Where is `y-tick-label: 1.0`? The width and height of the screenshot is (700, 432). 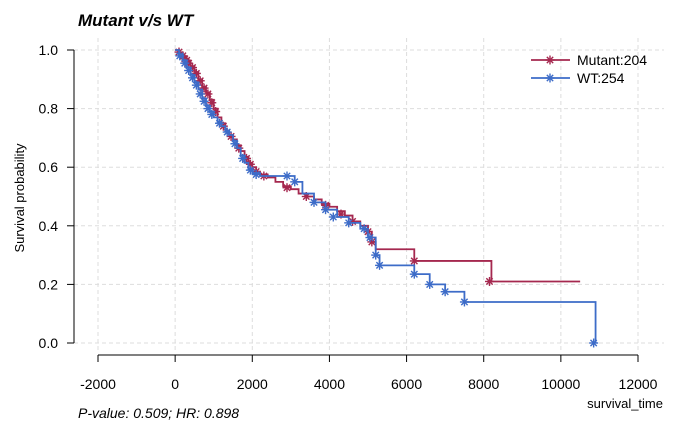 y-tick-label: 1.0 is located at coordinates (49, 50).